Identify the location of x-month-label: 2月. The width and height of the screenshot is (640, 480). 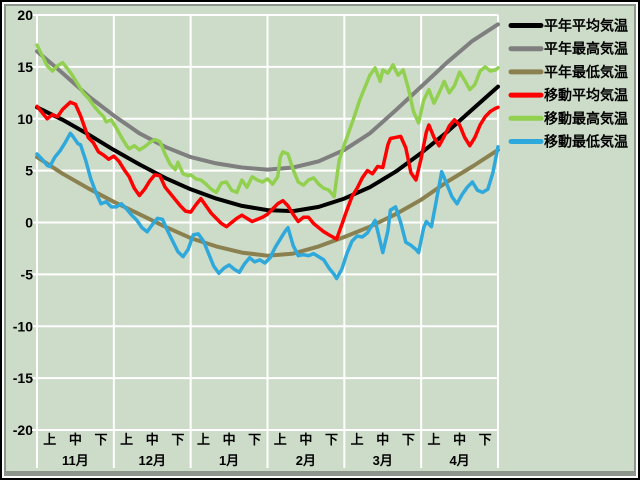
(306, 460).